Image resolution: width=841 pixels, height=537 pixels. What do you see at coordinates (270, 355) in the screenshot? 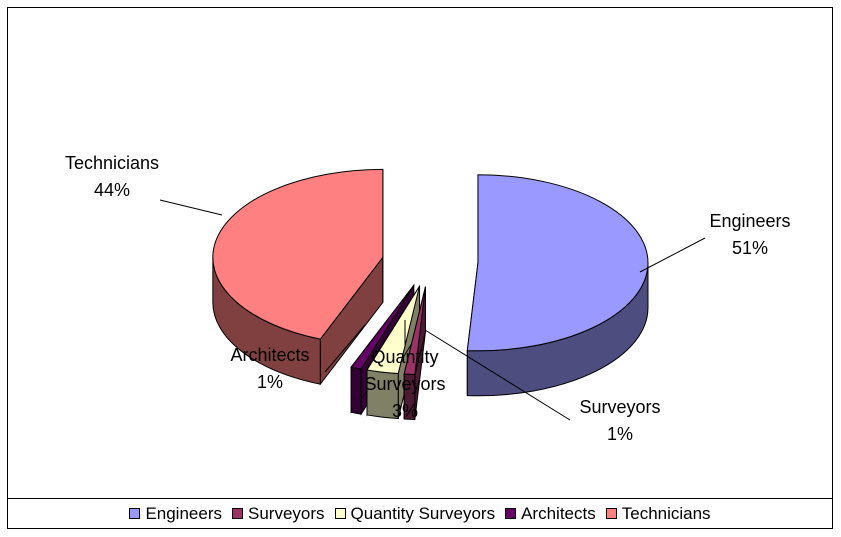
I see `label-name: Architects` at bounding box center [270, 355].